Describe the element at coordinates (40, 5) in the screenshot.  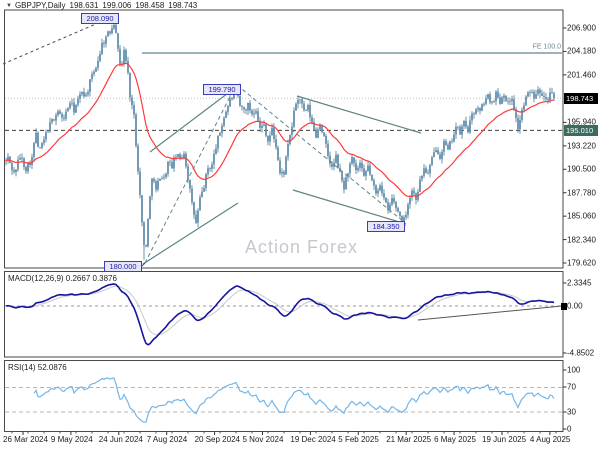
I see `symbol-period-label: GBPJPY,Daily` at that location.